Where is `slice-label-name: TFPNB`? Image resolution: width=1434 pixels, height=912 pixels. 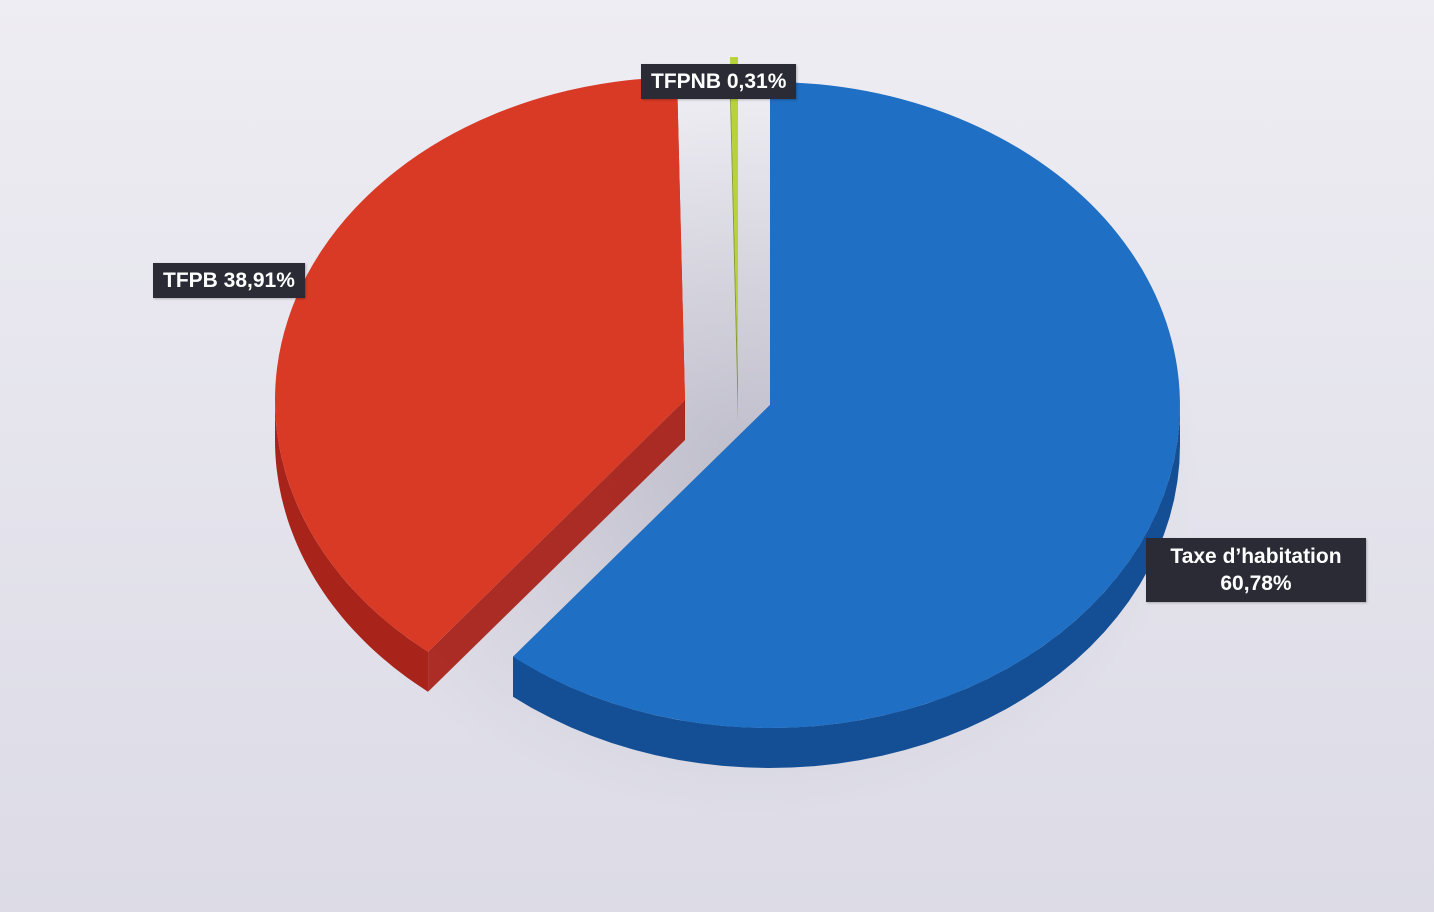 slice-label-name: TFPNB is located at coordinates (689, 81).